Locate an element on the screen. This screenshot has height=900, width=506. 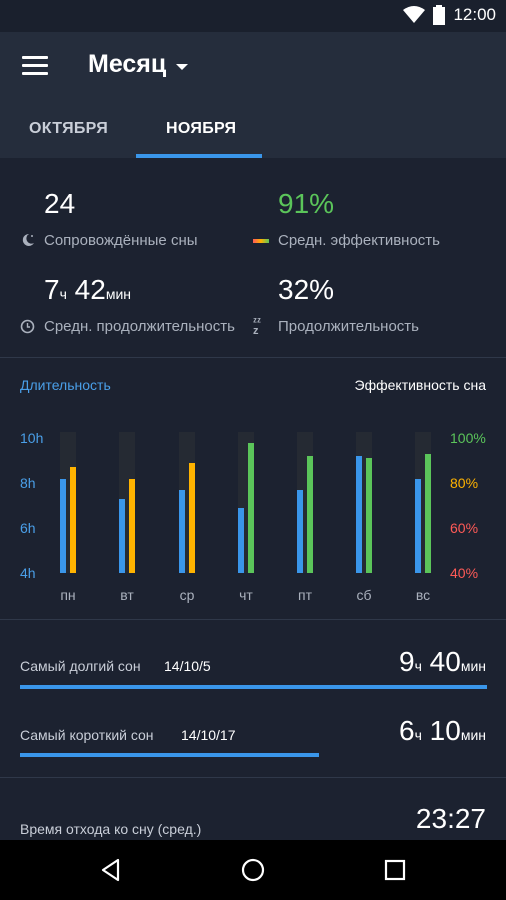
duration-legend-toggle: Длительность is located at coordinates (65, 385).